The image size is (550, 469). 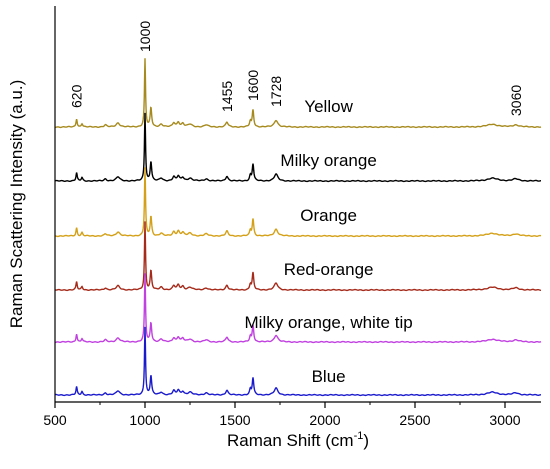 What do you see at coordinates (227, 96) in the screenshot?
I see `peak-annotation: 1455` at bounding box center [227, 96].